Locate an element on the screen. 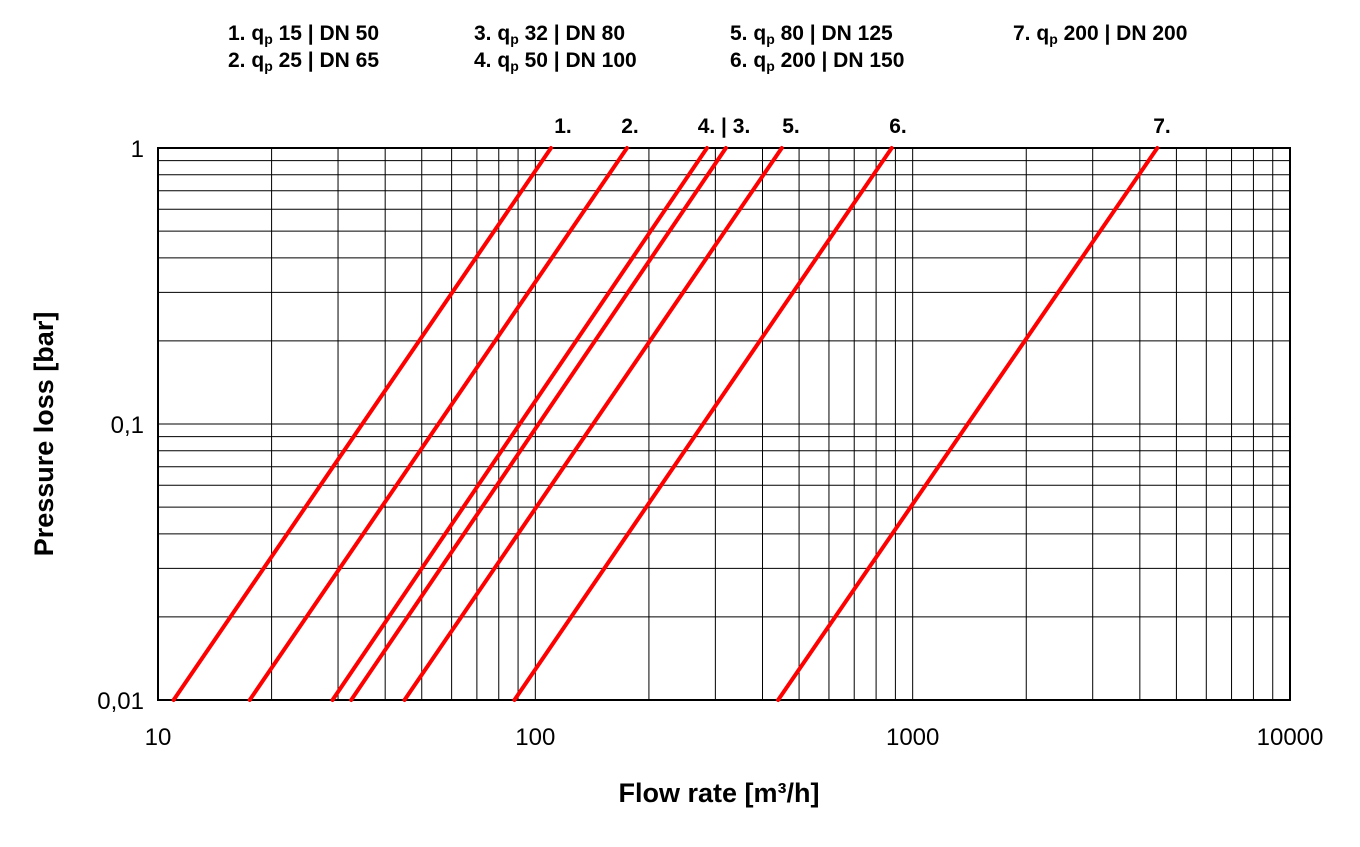 The image size is (1360, 847). curve-label: 1. is located at coordinates (563, 126).